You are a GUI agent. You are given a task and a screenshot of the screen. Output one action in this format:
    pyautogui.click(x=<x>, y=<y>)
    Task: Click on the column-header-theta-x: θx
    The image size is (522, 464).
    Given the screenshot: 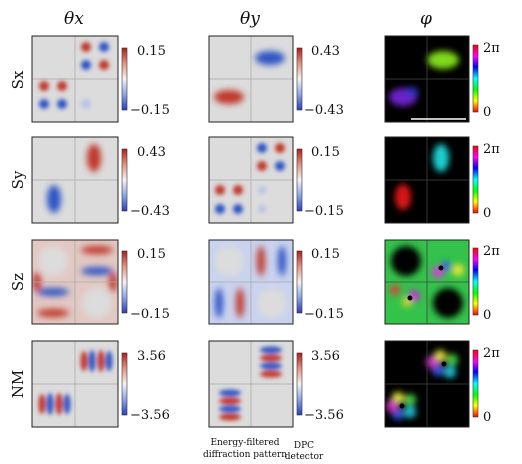 What is the action you would take?
    pyautogui.click(x=74, y=19)
    